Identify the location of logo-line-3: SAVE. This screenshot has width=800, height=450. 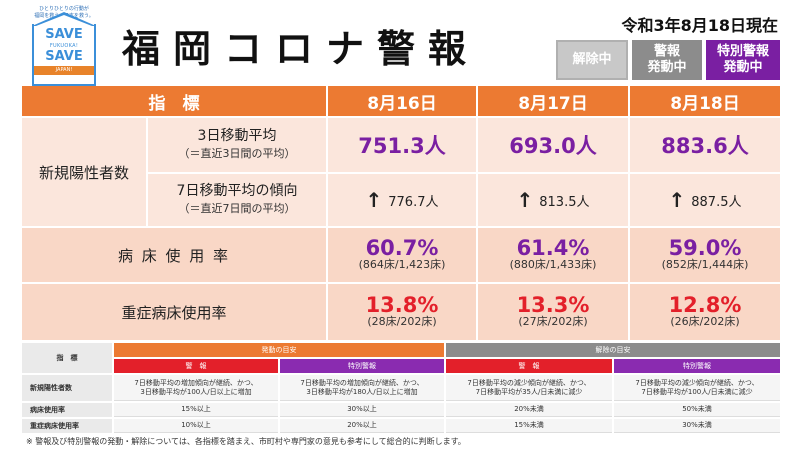
(64, 56).